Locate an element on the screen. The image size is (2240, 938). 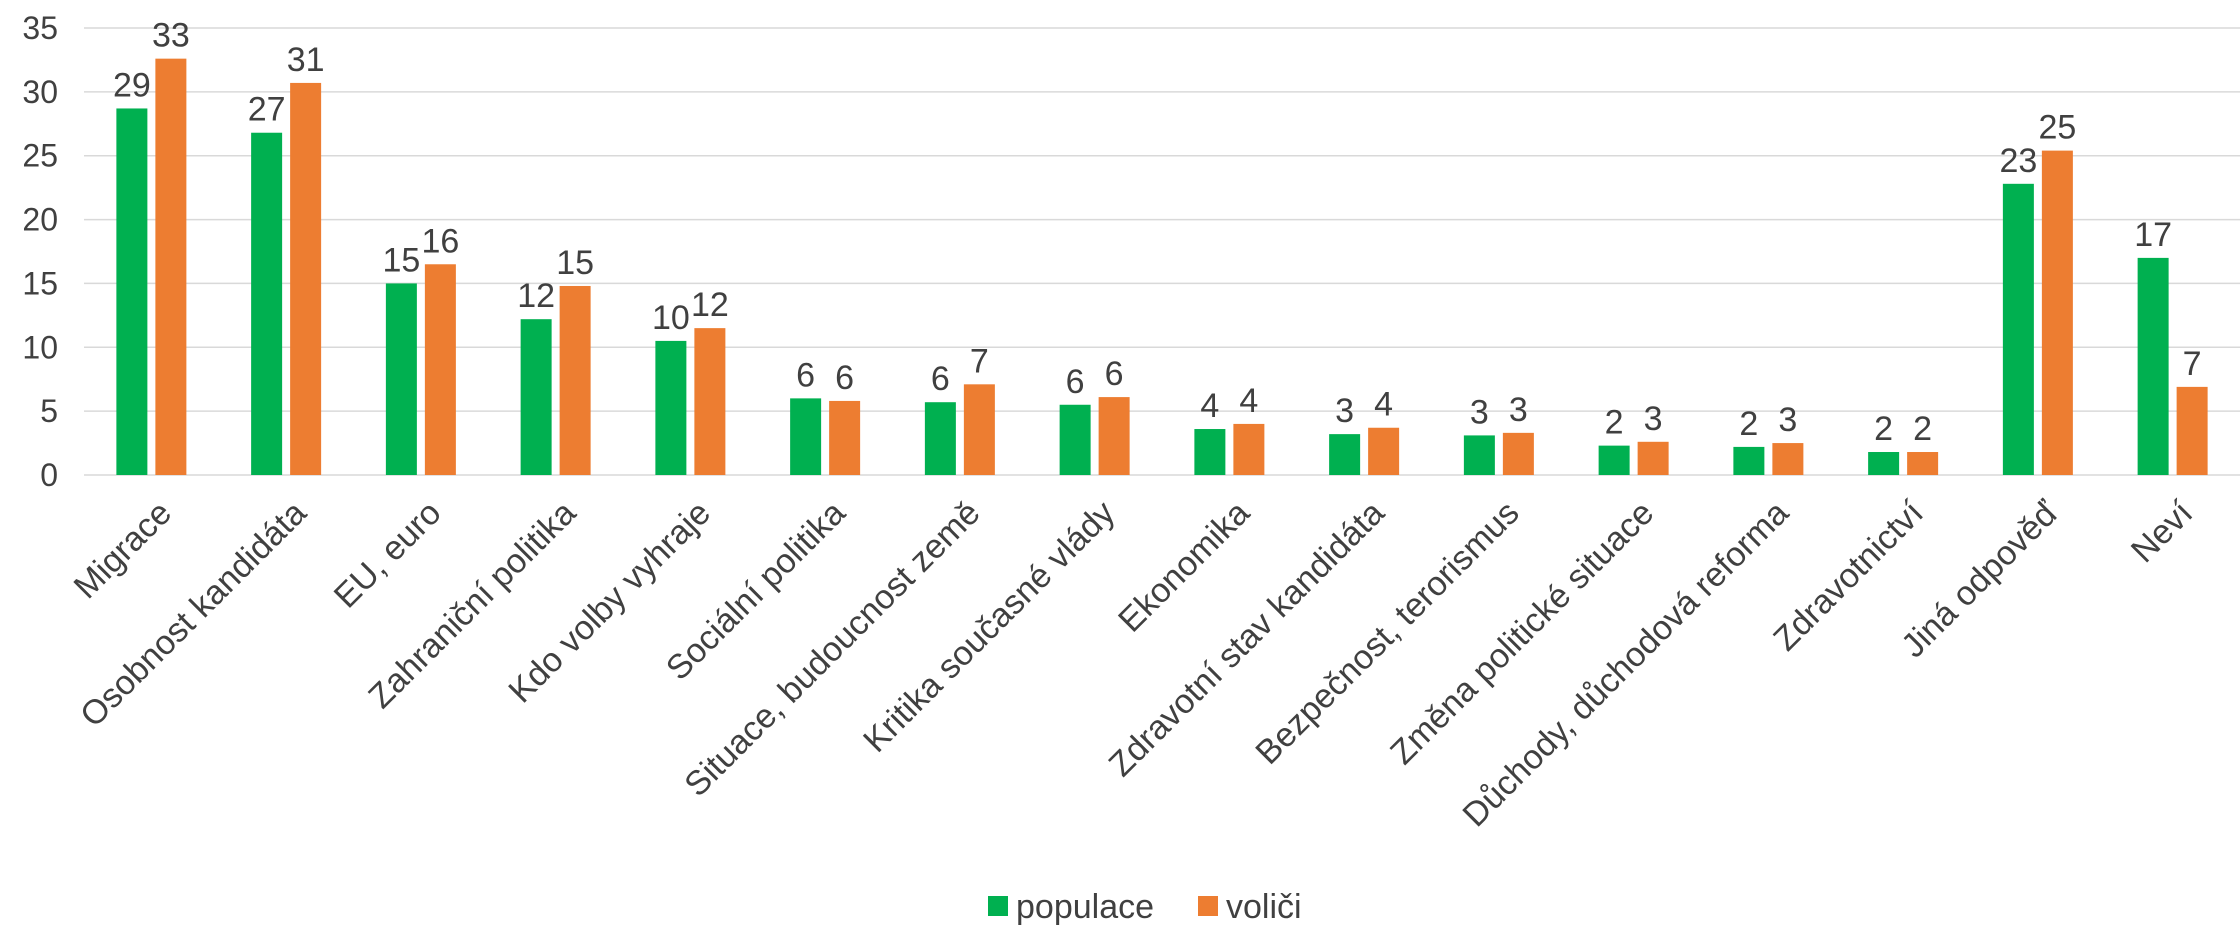
y-tick-label: 20 is located at coordinates (40, 220).